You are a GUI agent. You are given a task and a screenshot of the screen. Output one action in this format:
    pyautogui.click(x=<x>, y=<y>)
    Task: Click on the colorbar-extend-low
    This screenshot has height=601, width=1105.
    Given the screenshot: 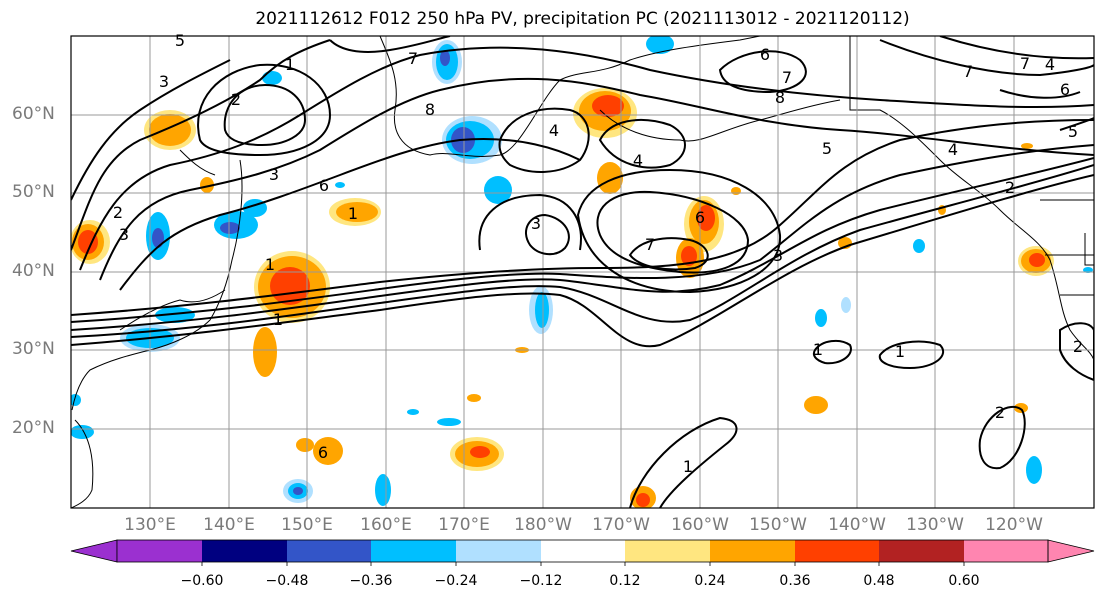 What is the action you would take?
    pyautogui.click(x=94, y=551)
    